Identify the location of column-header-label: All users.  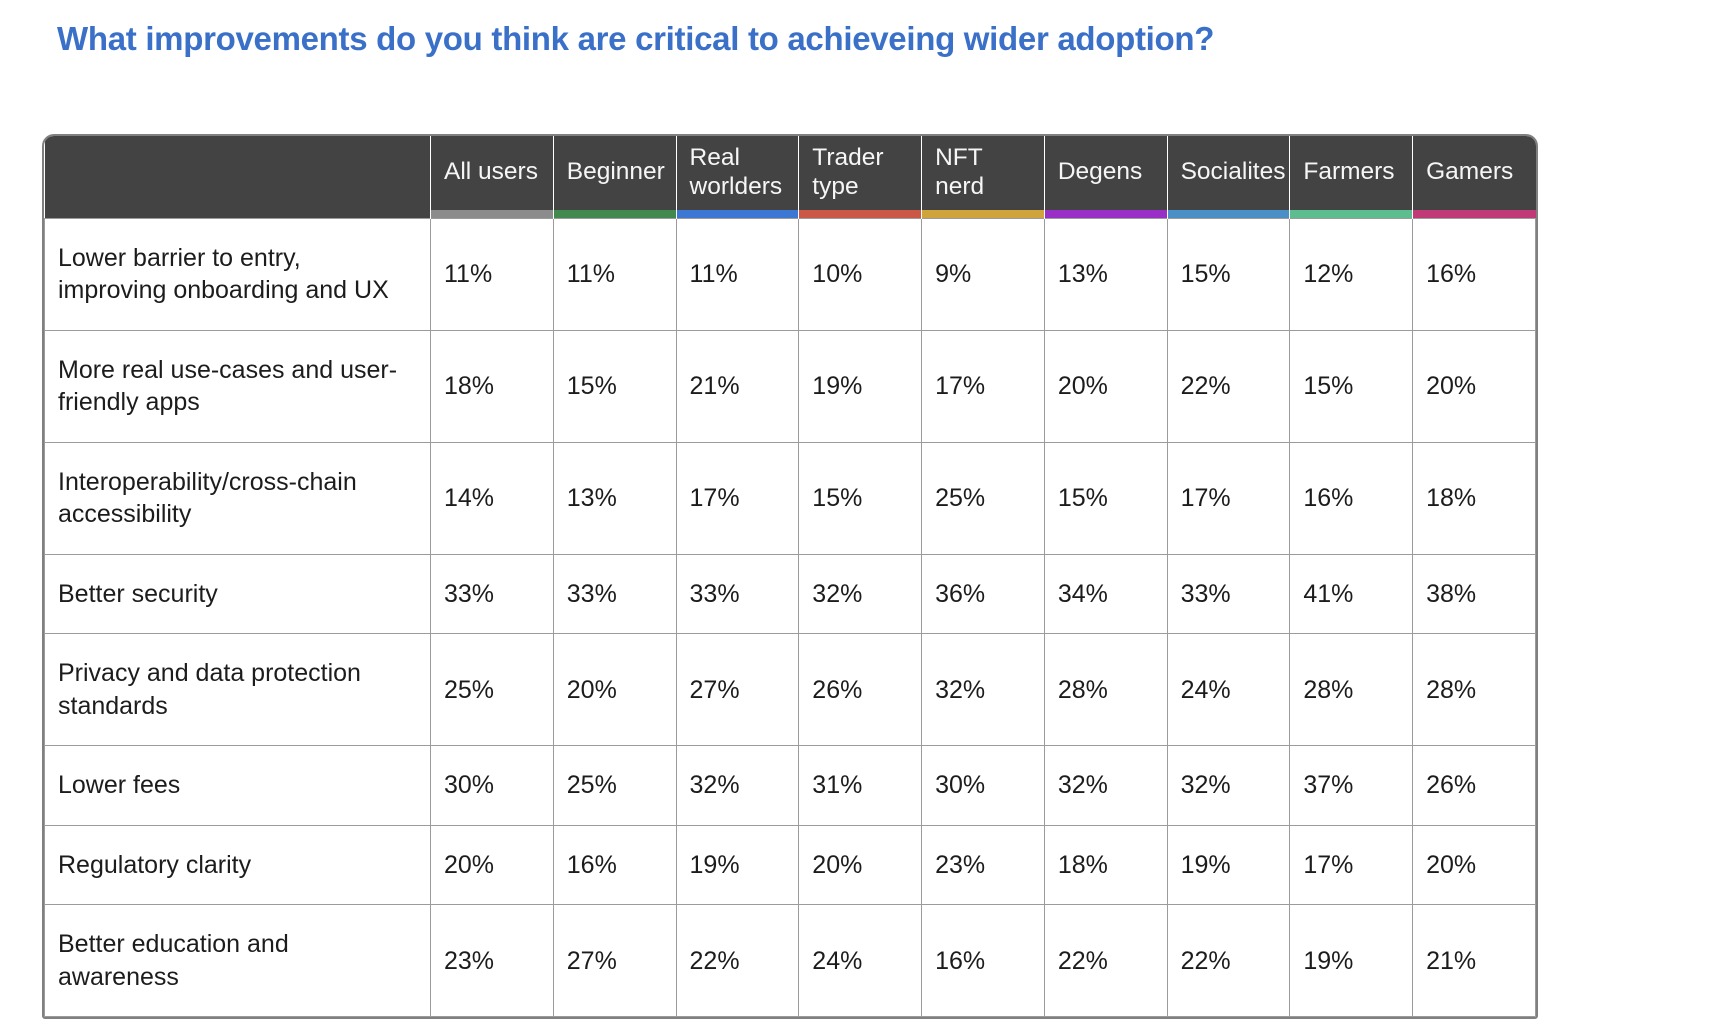
(491, 172).